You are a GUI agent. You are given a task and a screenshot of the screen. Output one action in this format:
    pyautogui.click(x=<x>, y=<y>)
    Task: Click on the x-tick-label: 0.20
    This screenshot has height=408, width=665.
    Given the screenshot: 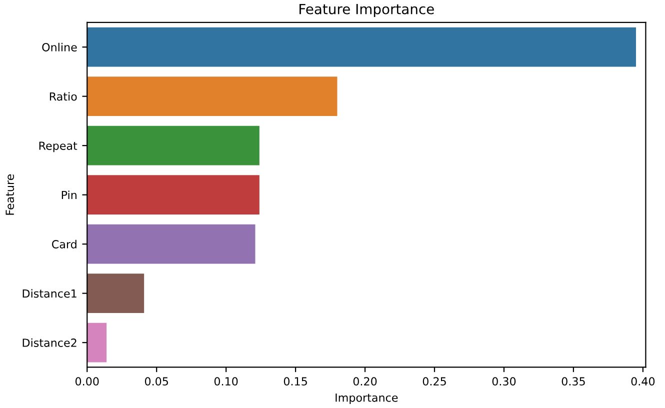 What is the action you would take?
    pyautogui.click(x=365, y=381)
    